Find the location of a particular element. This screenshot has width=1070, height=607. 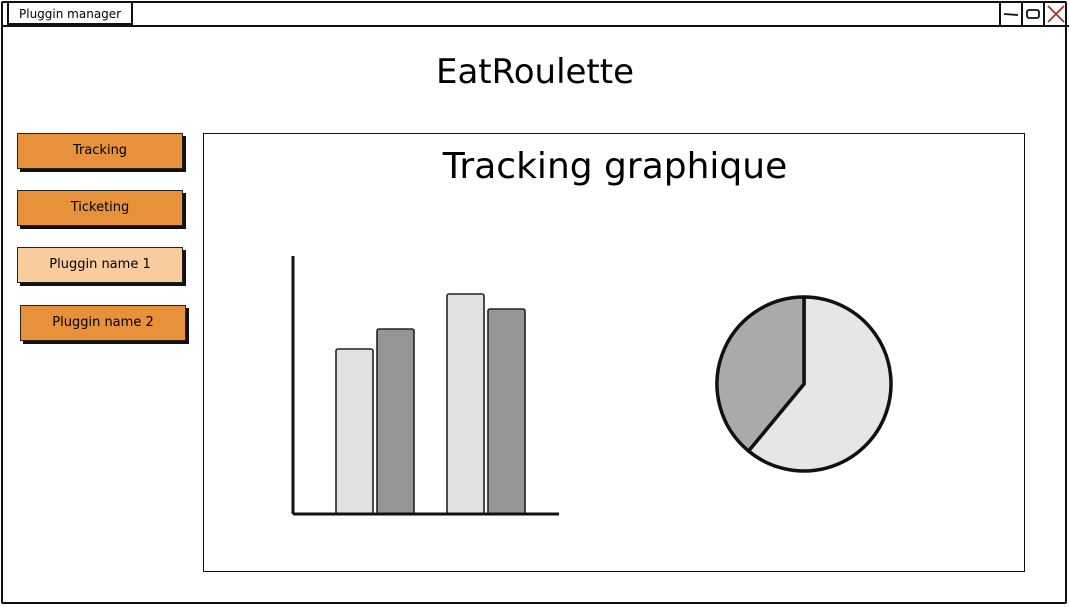

bar-series1-cat2 is located at coordinates (465, 404).